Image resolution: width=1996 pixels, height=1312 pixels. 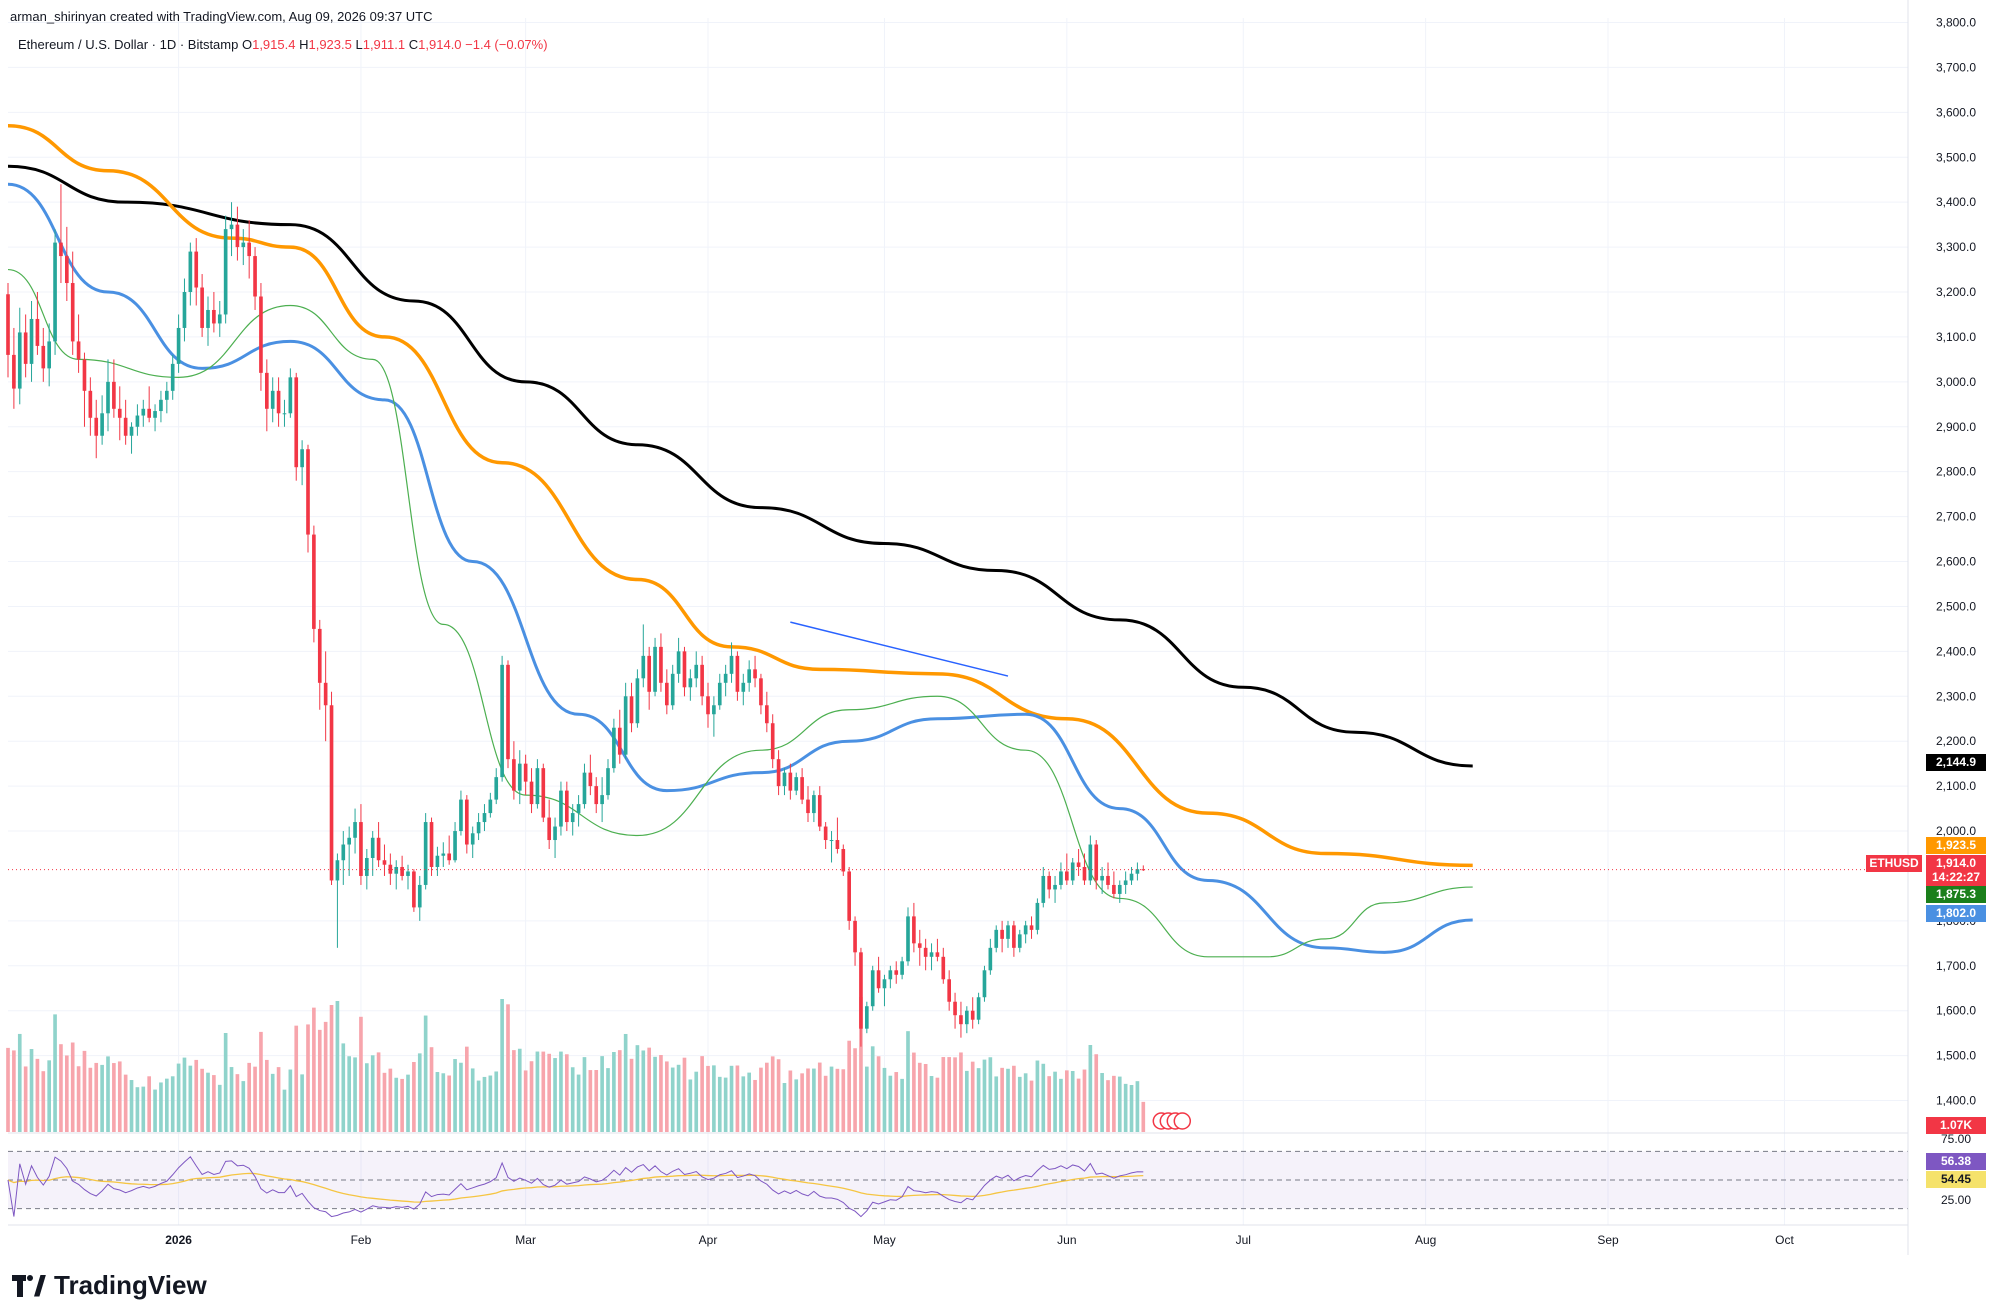 What do you see at coordinates (1956, 831) in the screenshot?
I see `y-tick-label: 2,000.0` at bounding box center [1956, 831].